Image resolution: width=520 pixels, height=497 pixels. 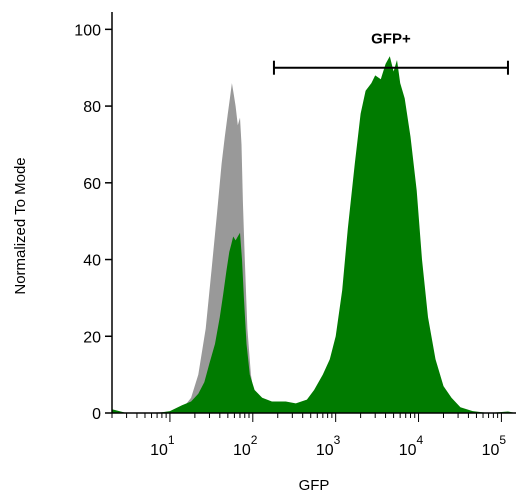 I want to click on x-tick-label-exponent: 4, so click(x=420, y=440).